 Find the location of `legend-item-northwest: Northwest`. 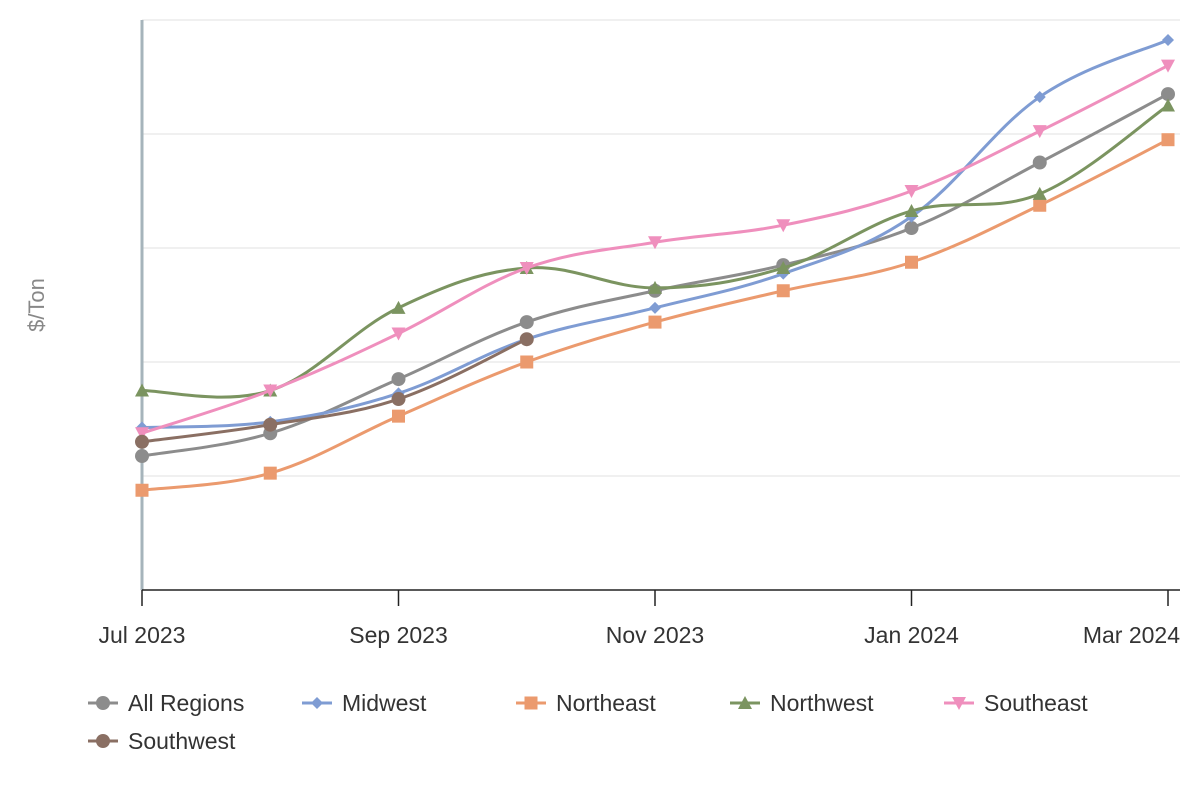

legend-item-northwest: Northwest is located at coordinates (802, 703).